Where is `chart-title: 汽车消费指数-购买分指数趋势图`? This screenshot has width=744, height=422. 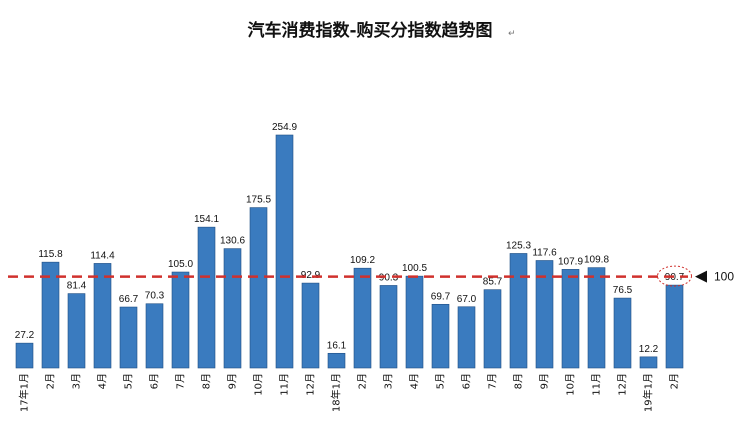 chart-title: 汽车消费指数-购买分指数趋势图 is located at coordinates (369, 30).